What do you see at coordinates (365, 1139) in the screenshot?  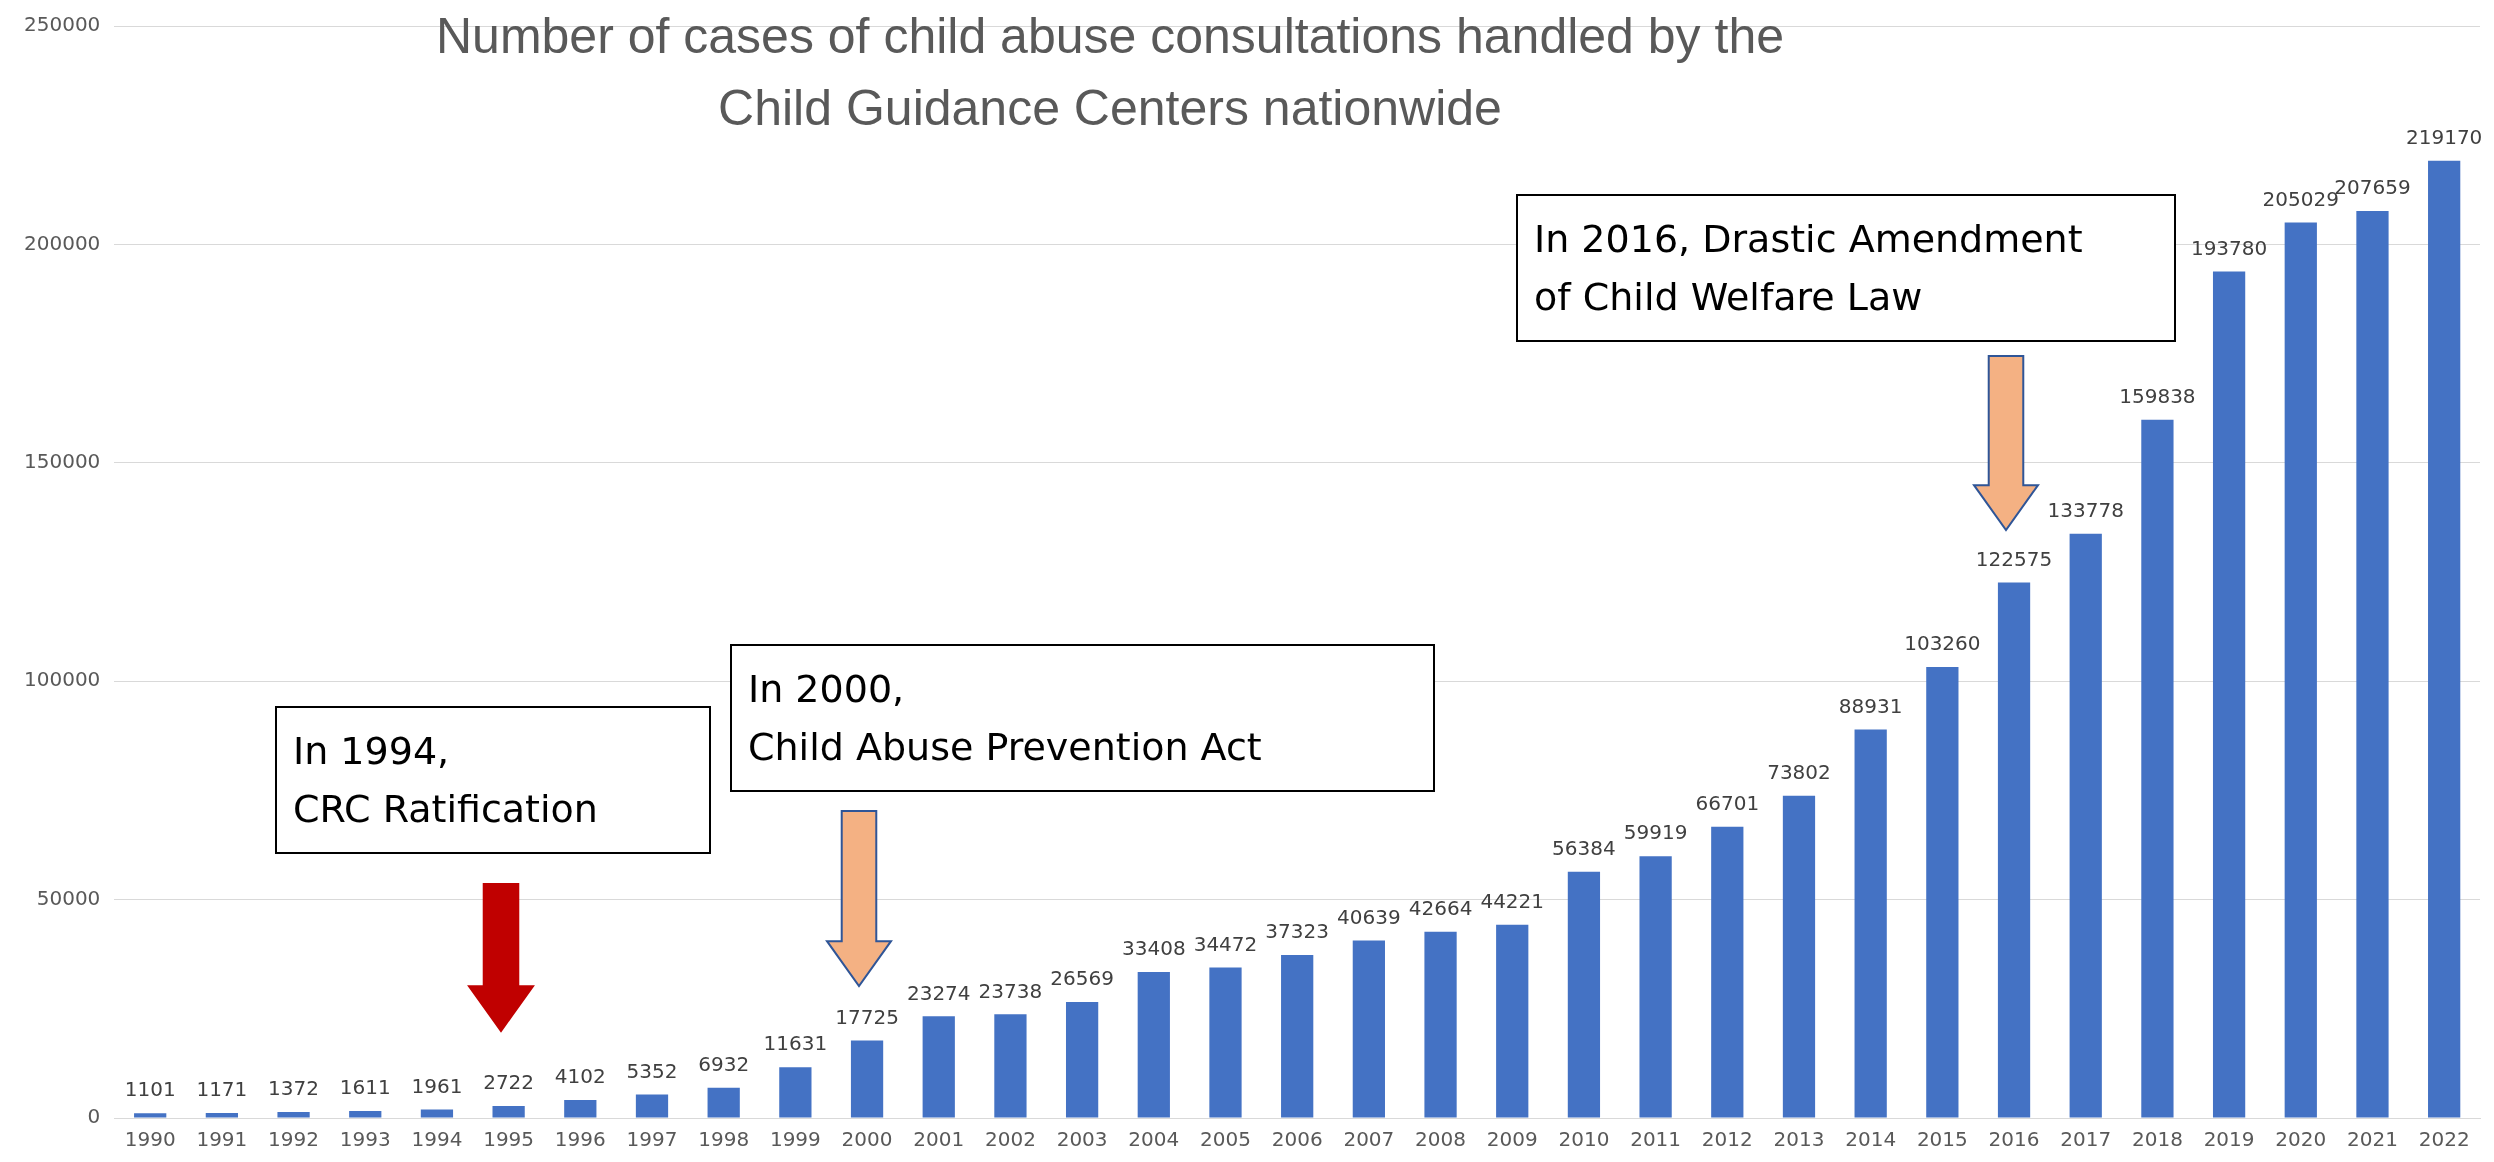 I see `x-tick-label: 1993` at bounding box center [365, 1139].